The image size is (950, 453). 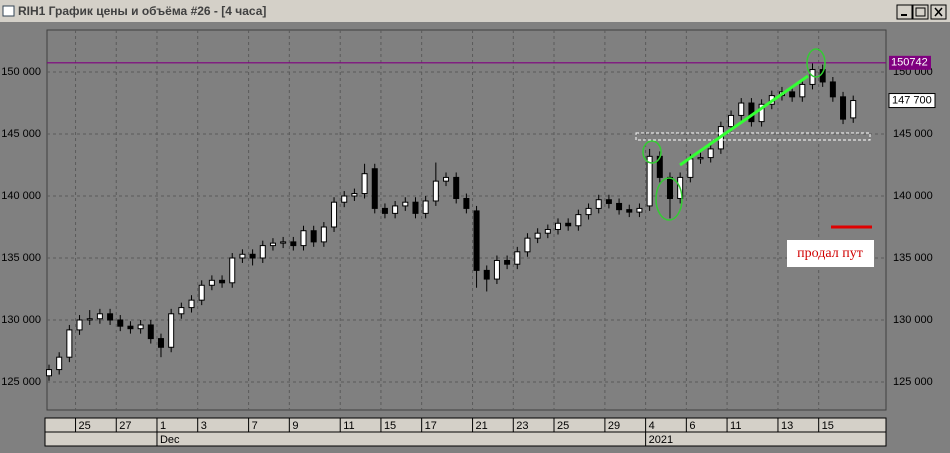 I want to click on level-label-box, so click(x=910, y=62).